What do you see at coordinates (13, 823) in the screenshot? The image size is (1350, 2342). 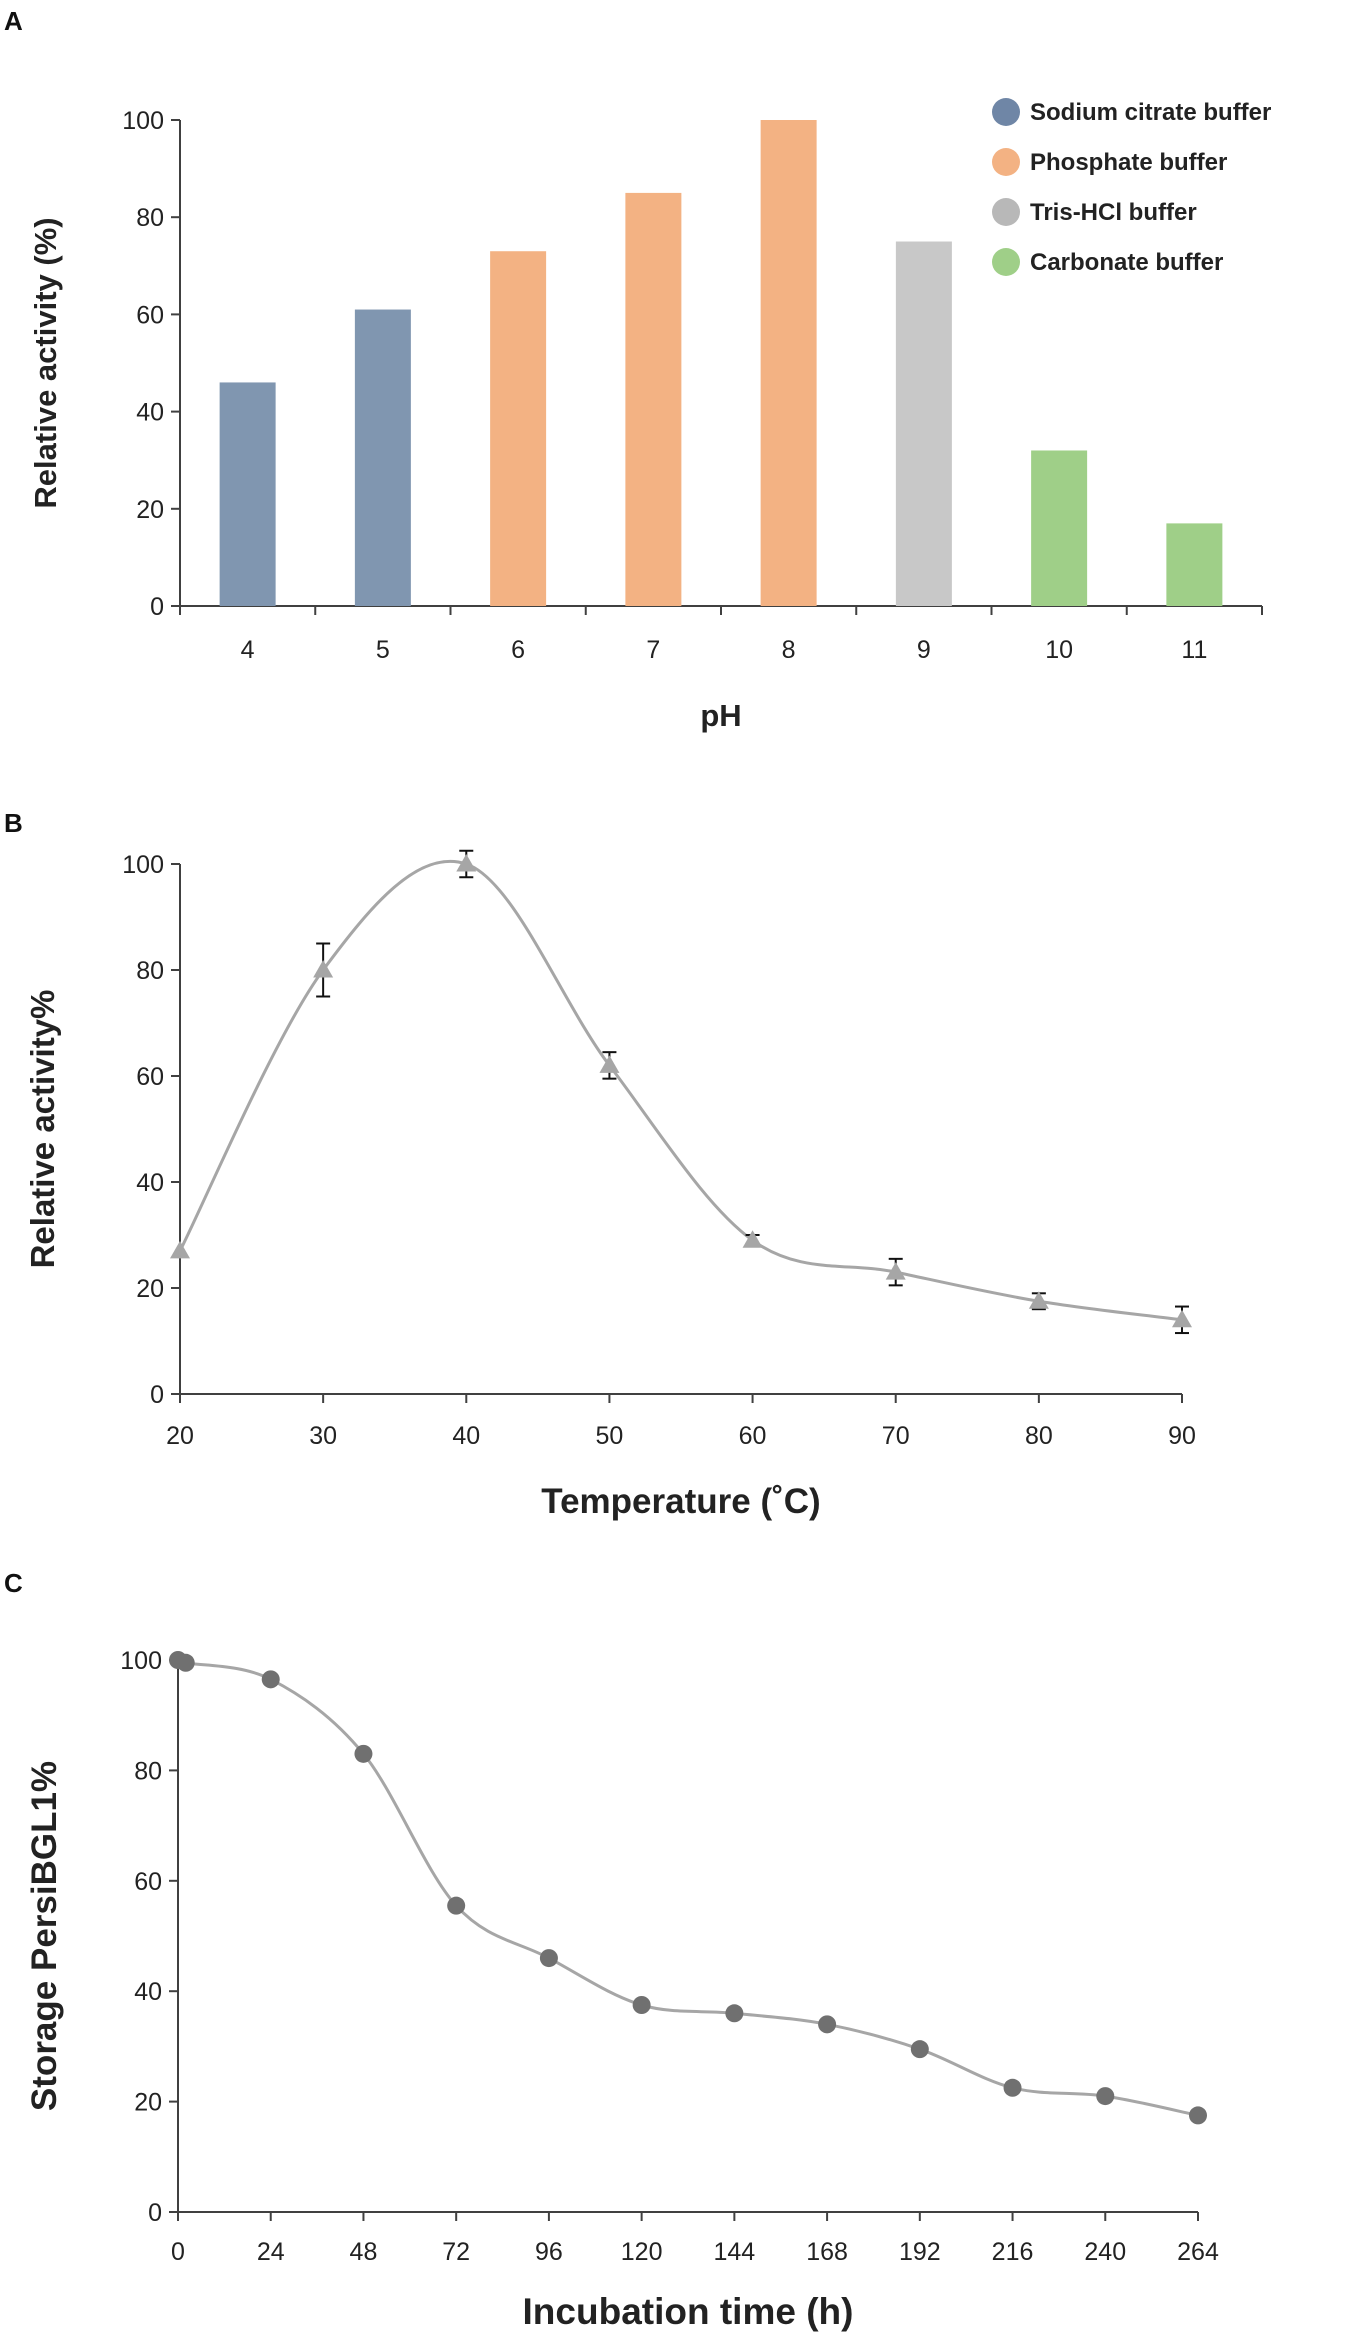 I see `panel-letter-b: B` at bounding box center [13, 823].